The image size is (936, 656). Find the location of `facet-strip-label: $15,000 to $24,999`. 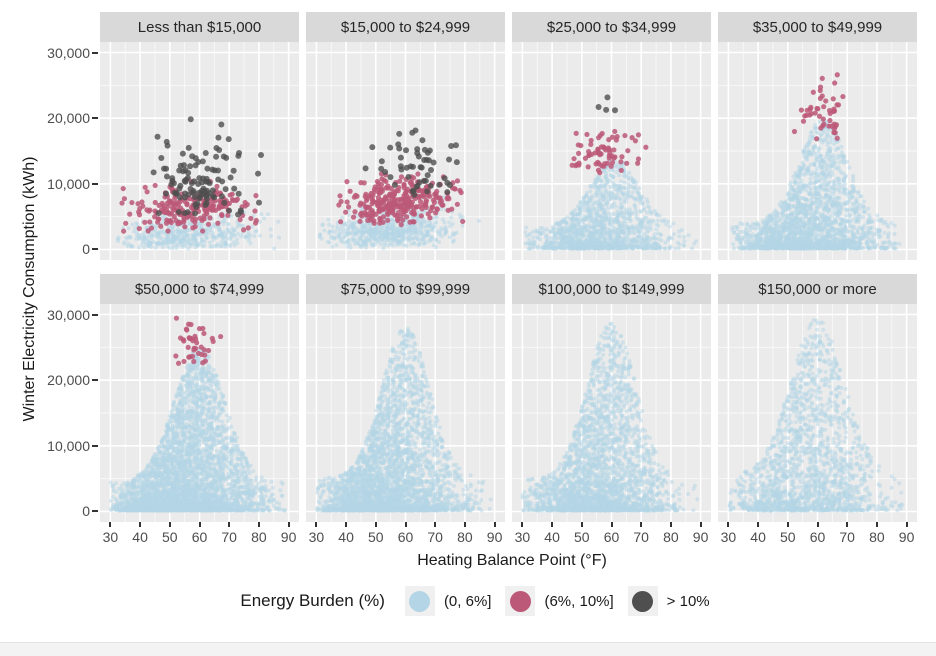

facet-strip-label: $15,000 to $24,999 is located at coordinates (405, 27).